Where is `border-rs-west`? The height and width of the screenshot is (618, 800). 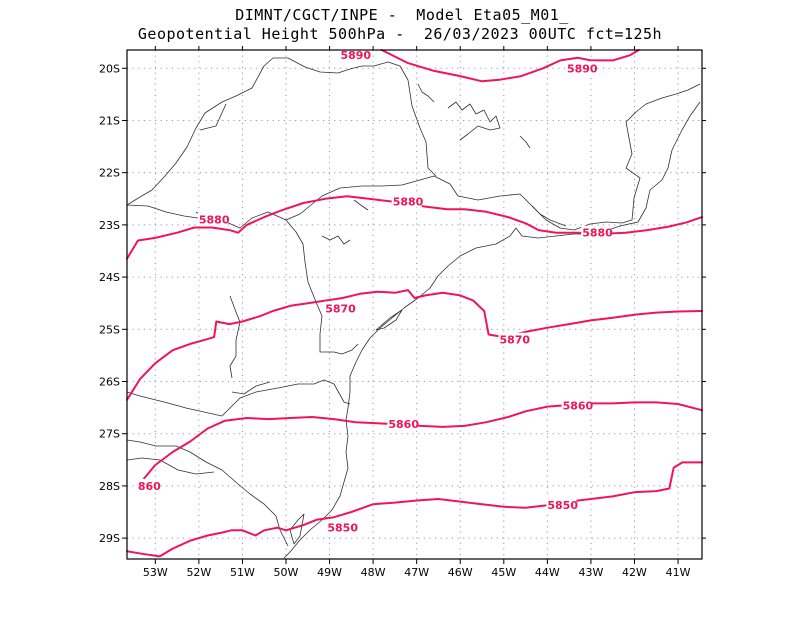 border-rs-west is located at coordinates (207, 493).